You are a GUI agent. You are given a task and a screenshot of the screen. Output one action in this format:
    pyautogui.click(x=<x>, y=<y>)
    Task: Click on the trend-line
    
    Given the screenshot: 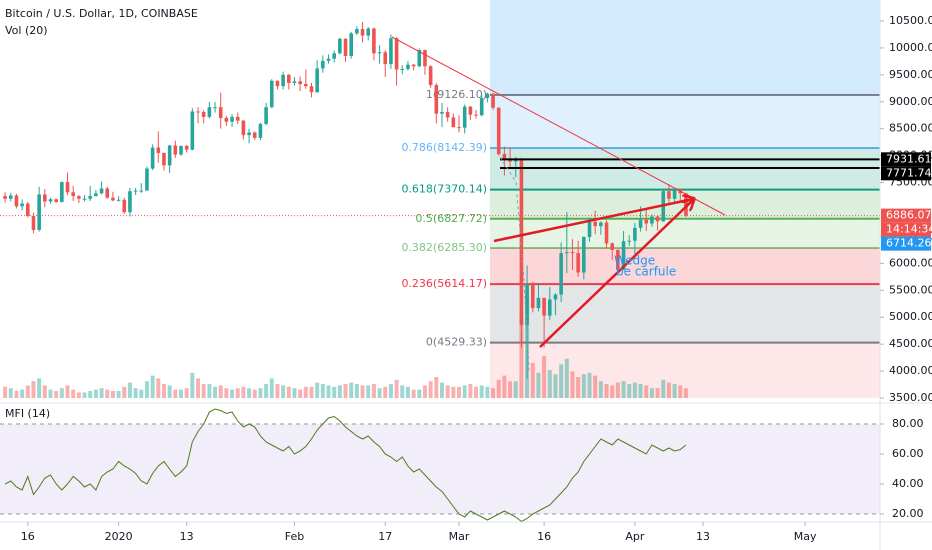 What is the action you would take?
    pyautogui.click(x=558, y=126)
    